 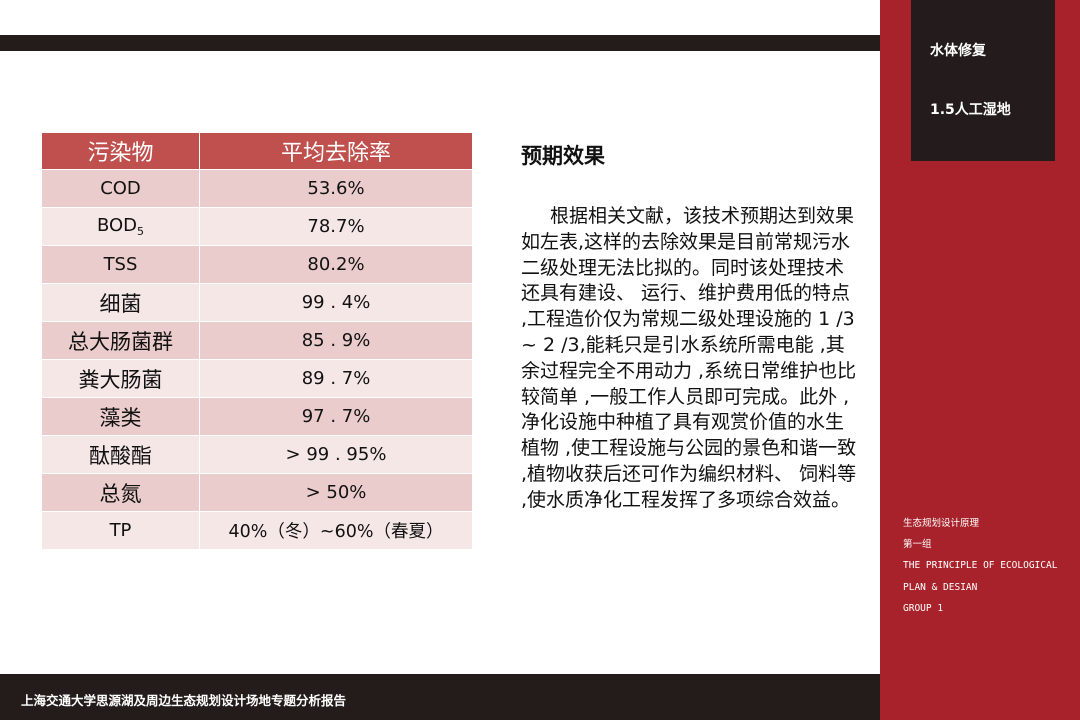 I want to click on table-row: 藻类 97 . 7%, so click(x=257, y=416).